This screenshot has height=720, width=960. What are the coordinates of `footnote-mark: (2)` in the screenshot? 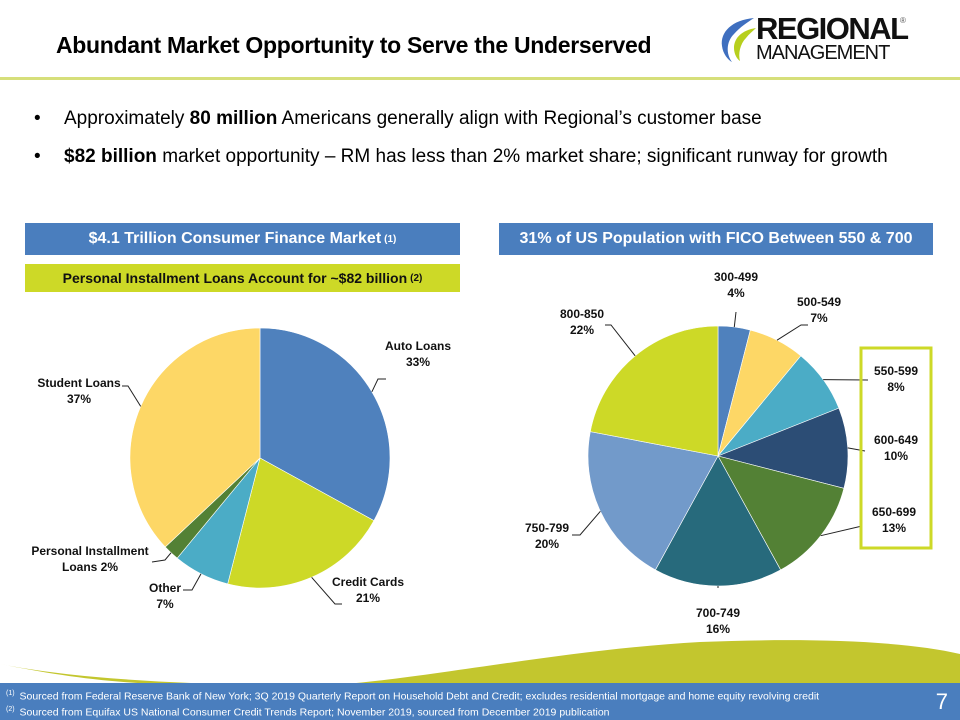 It's located at (10, 709).